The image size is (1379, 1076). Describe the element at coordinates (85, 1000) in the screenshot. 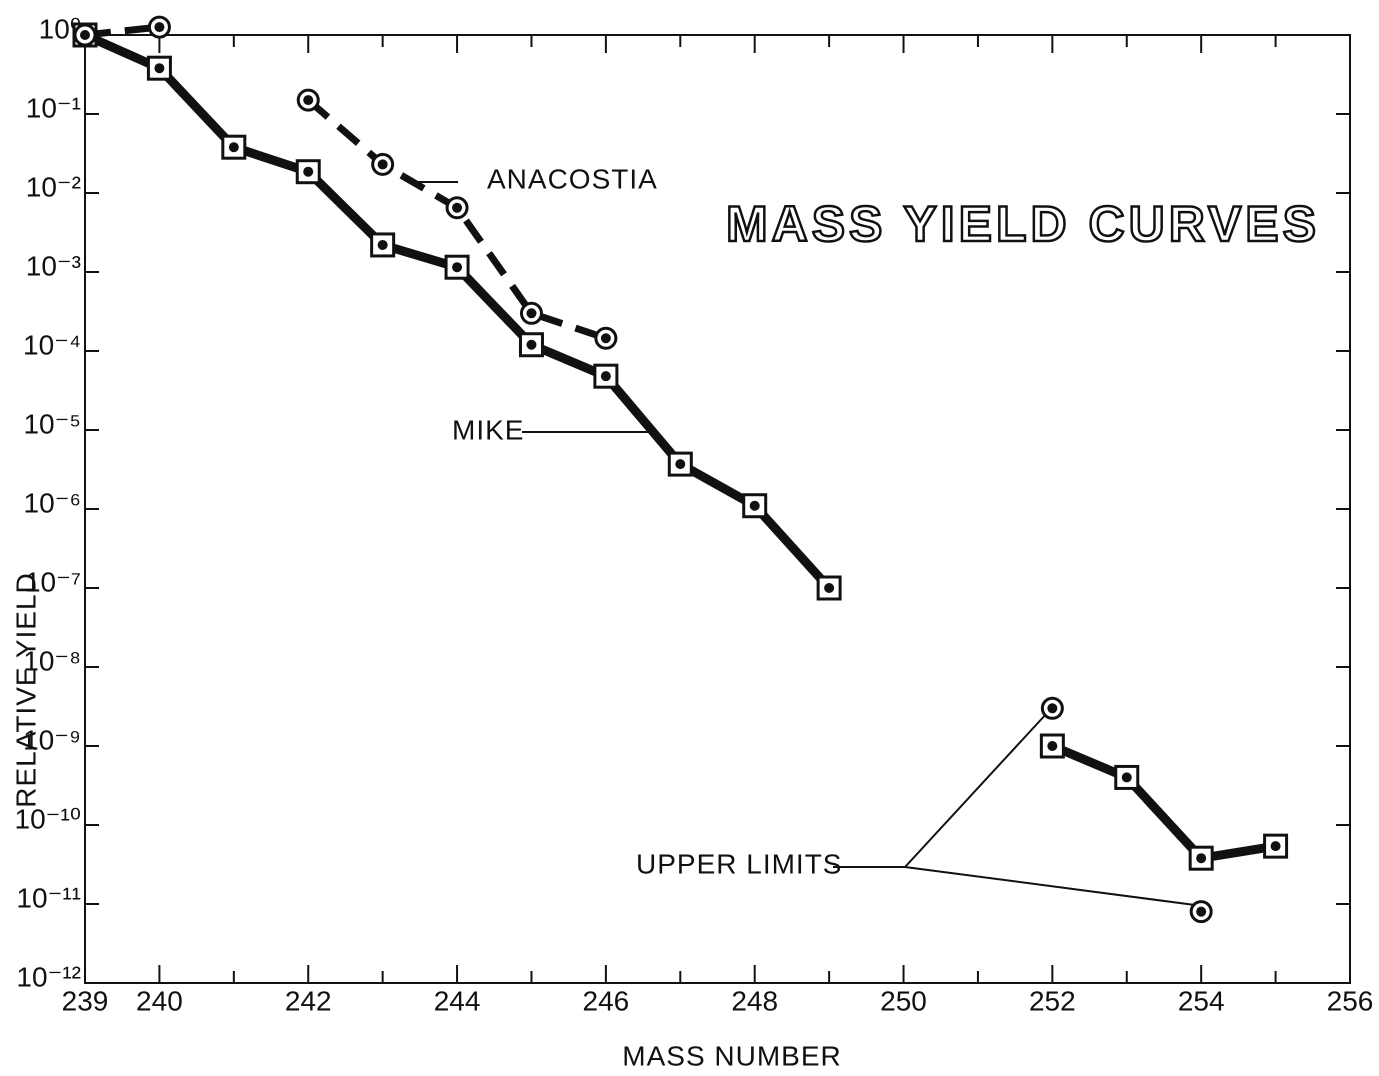

I see `x-tick-label: 239` at that location.